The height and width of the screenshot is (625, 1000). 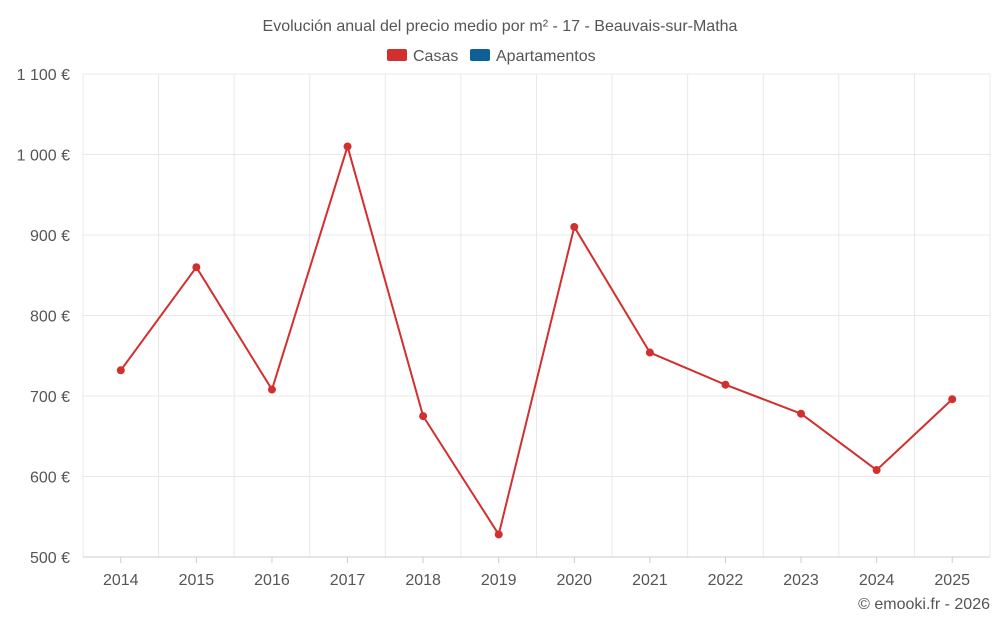 What do you see at coordinates (574, 580) in the screenshot?
I see `x-tick-label: 2020` at bounding box center [574, 580].